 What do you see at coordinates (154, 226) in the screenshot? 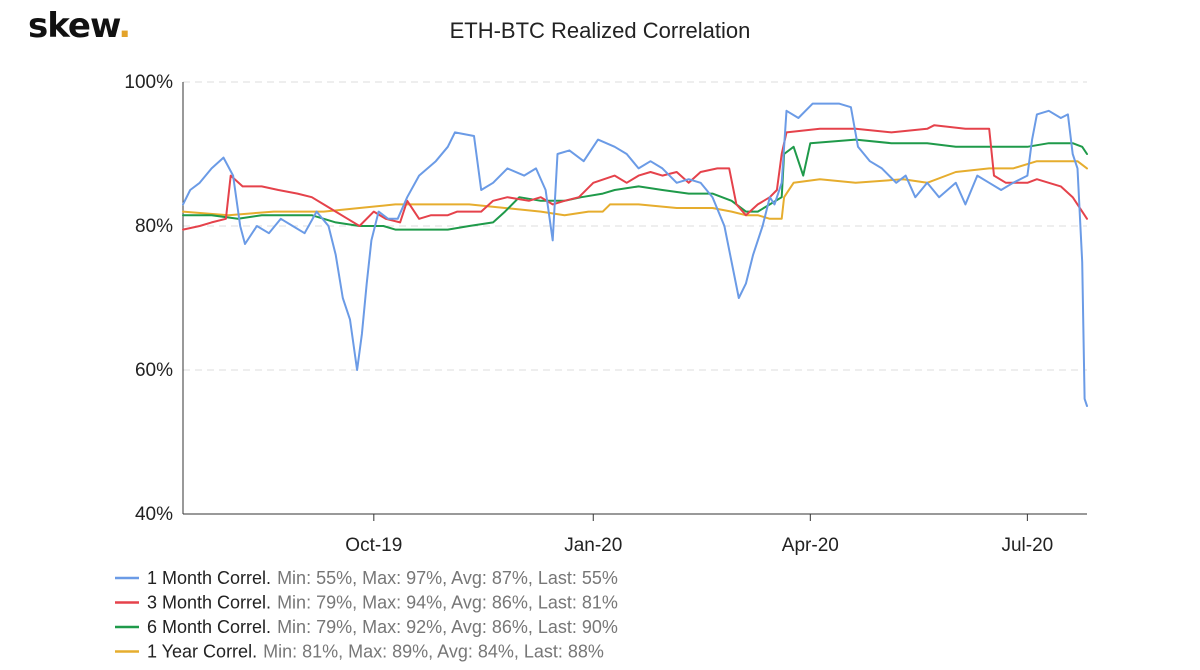
I see `y-tick-label: 80%` at bounding box center [154, 226].